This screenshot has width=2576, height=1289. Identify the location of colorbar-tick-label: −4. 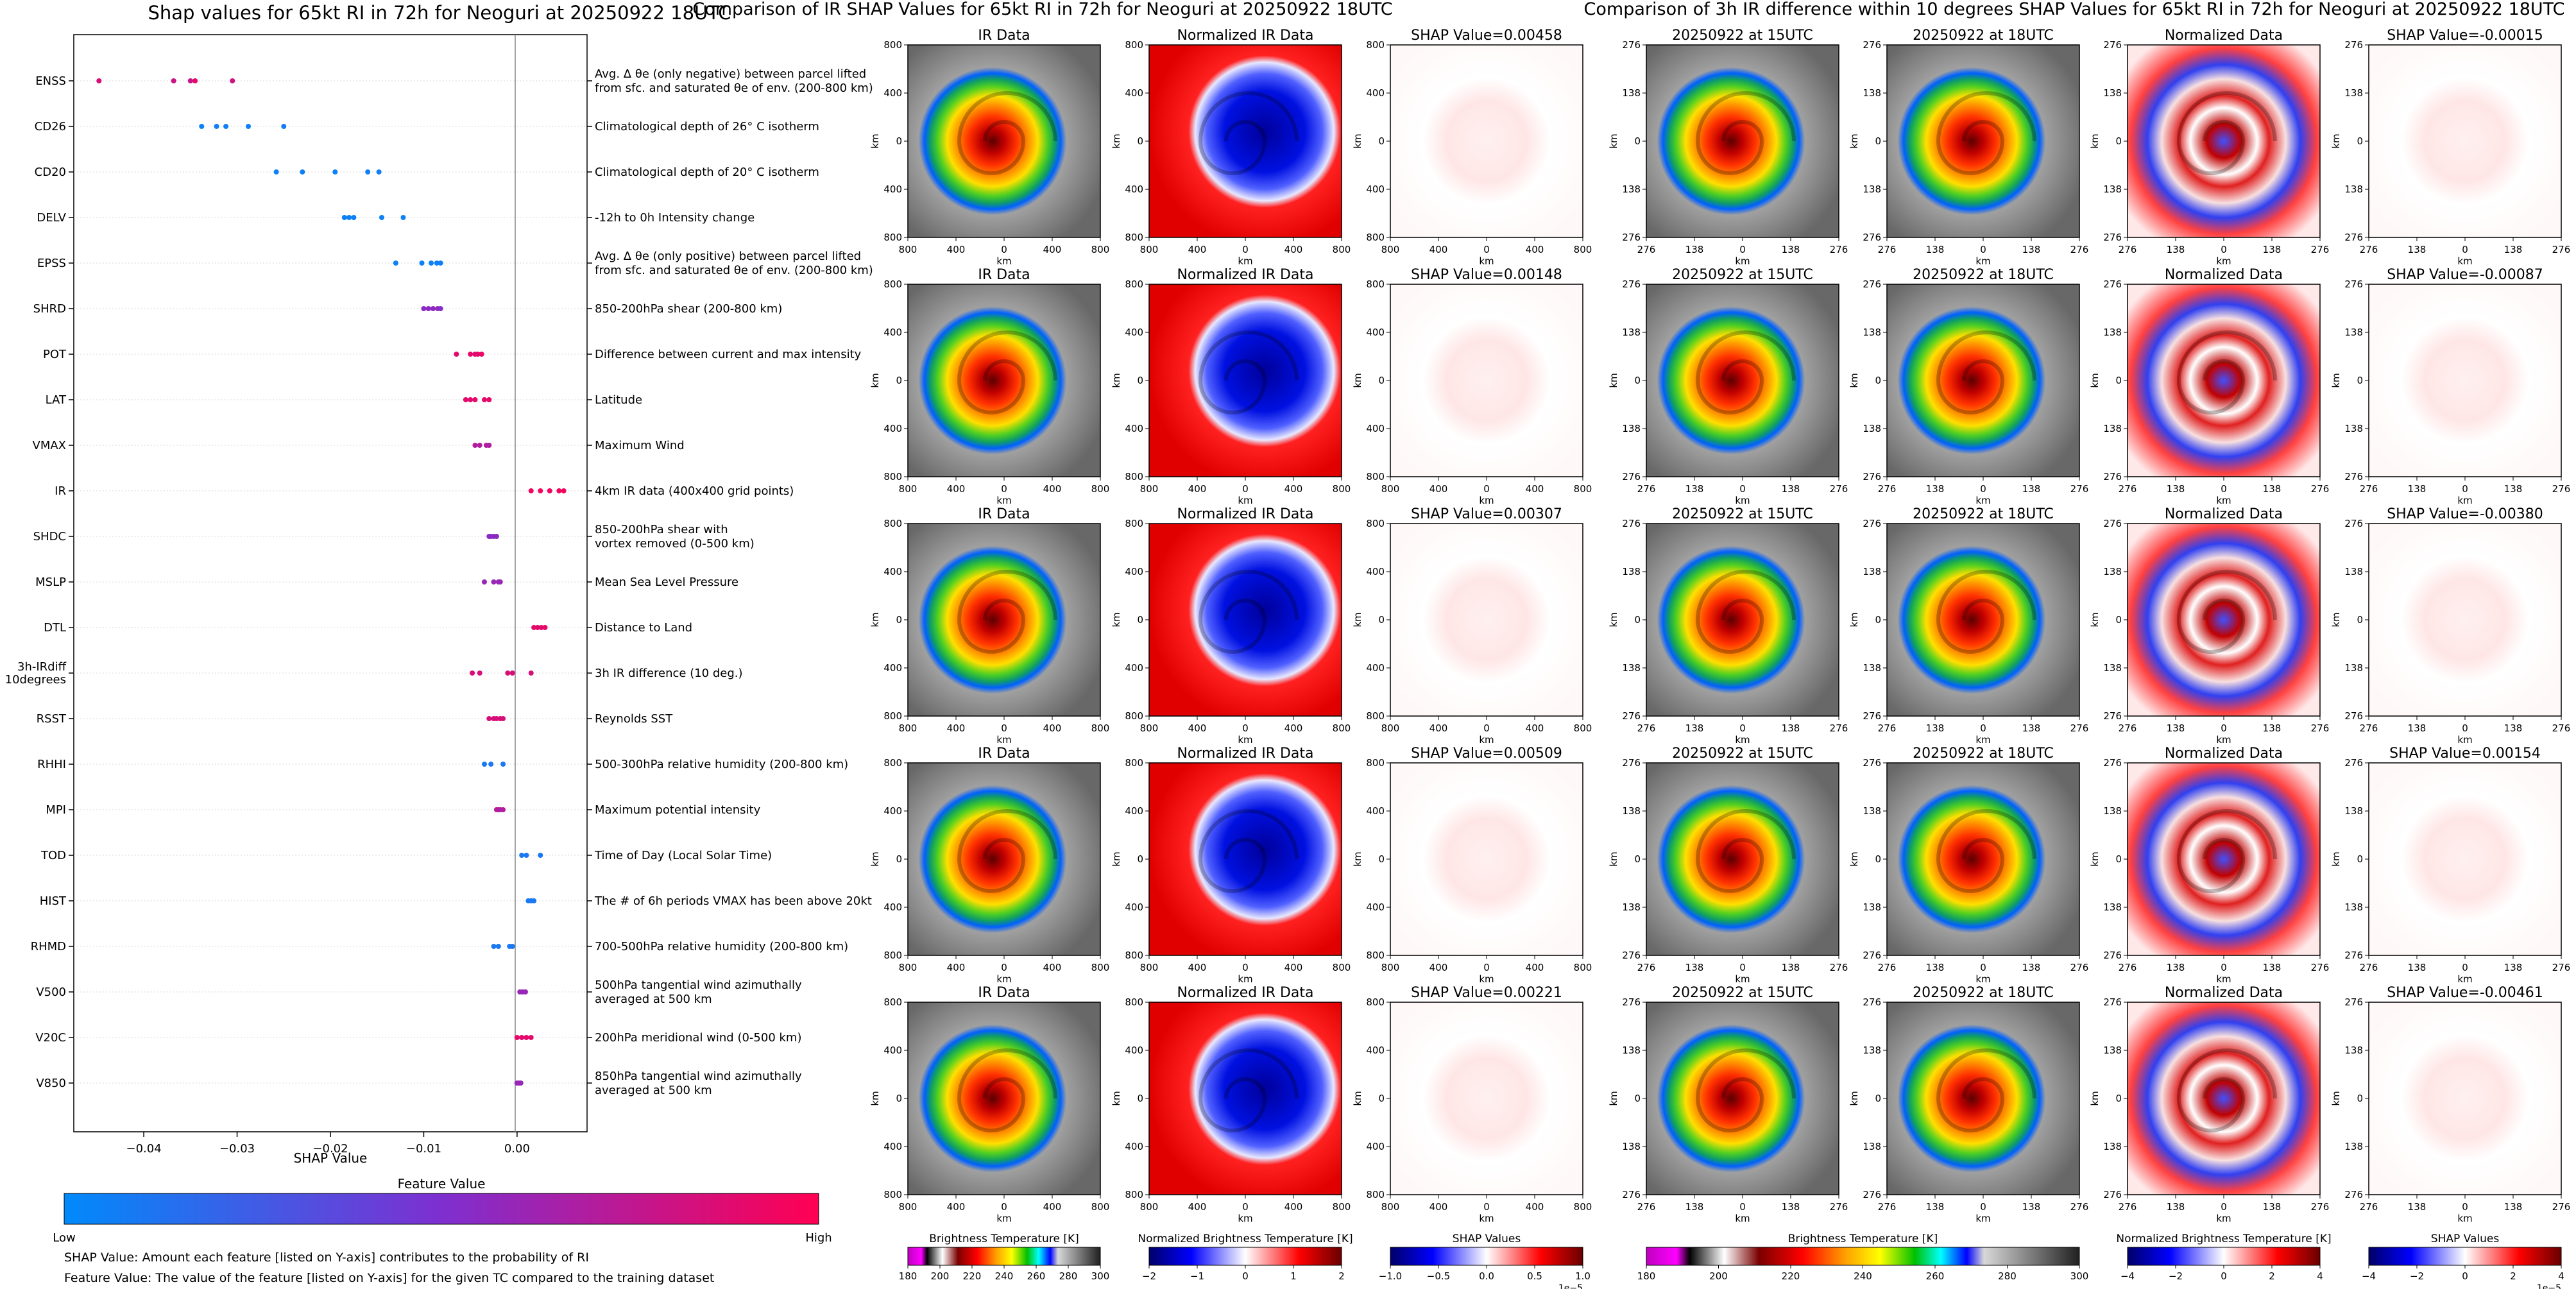
(2127, 1276).